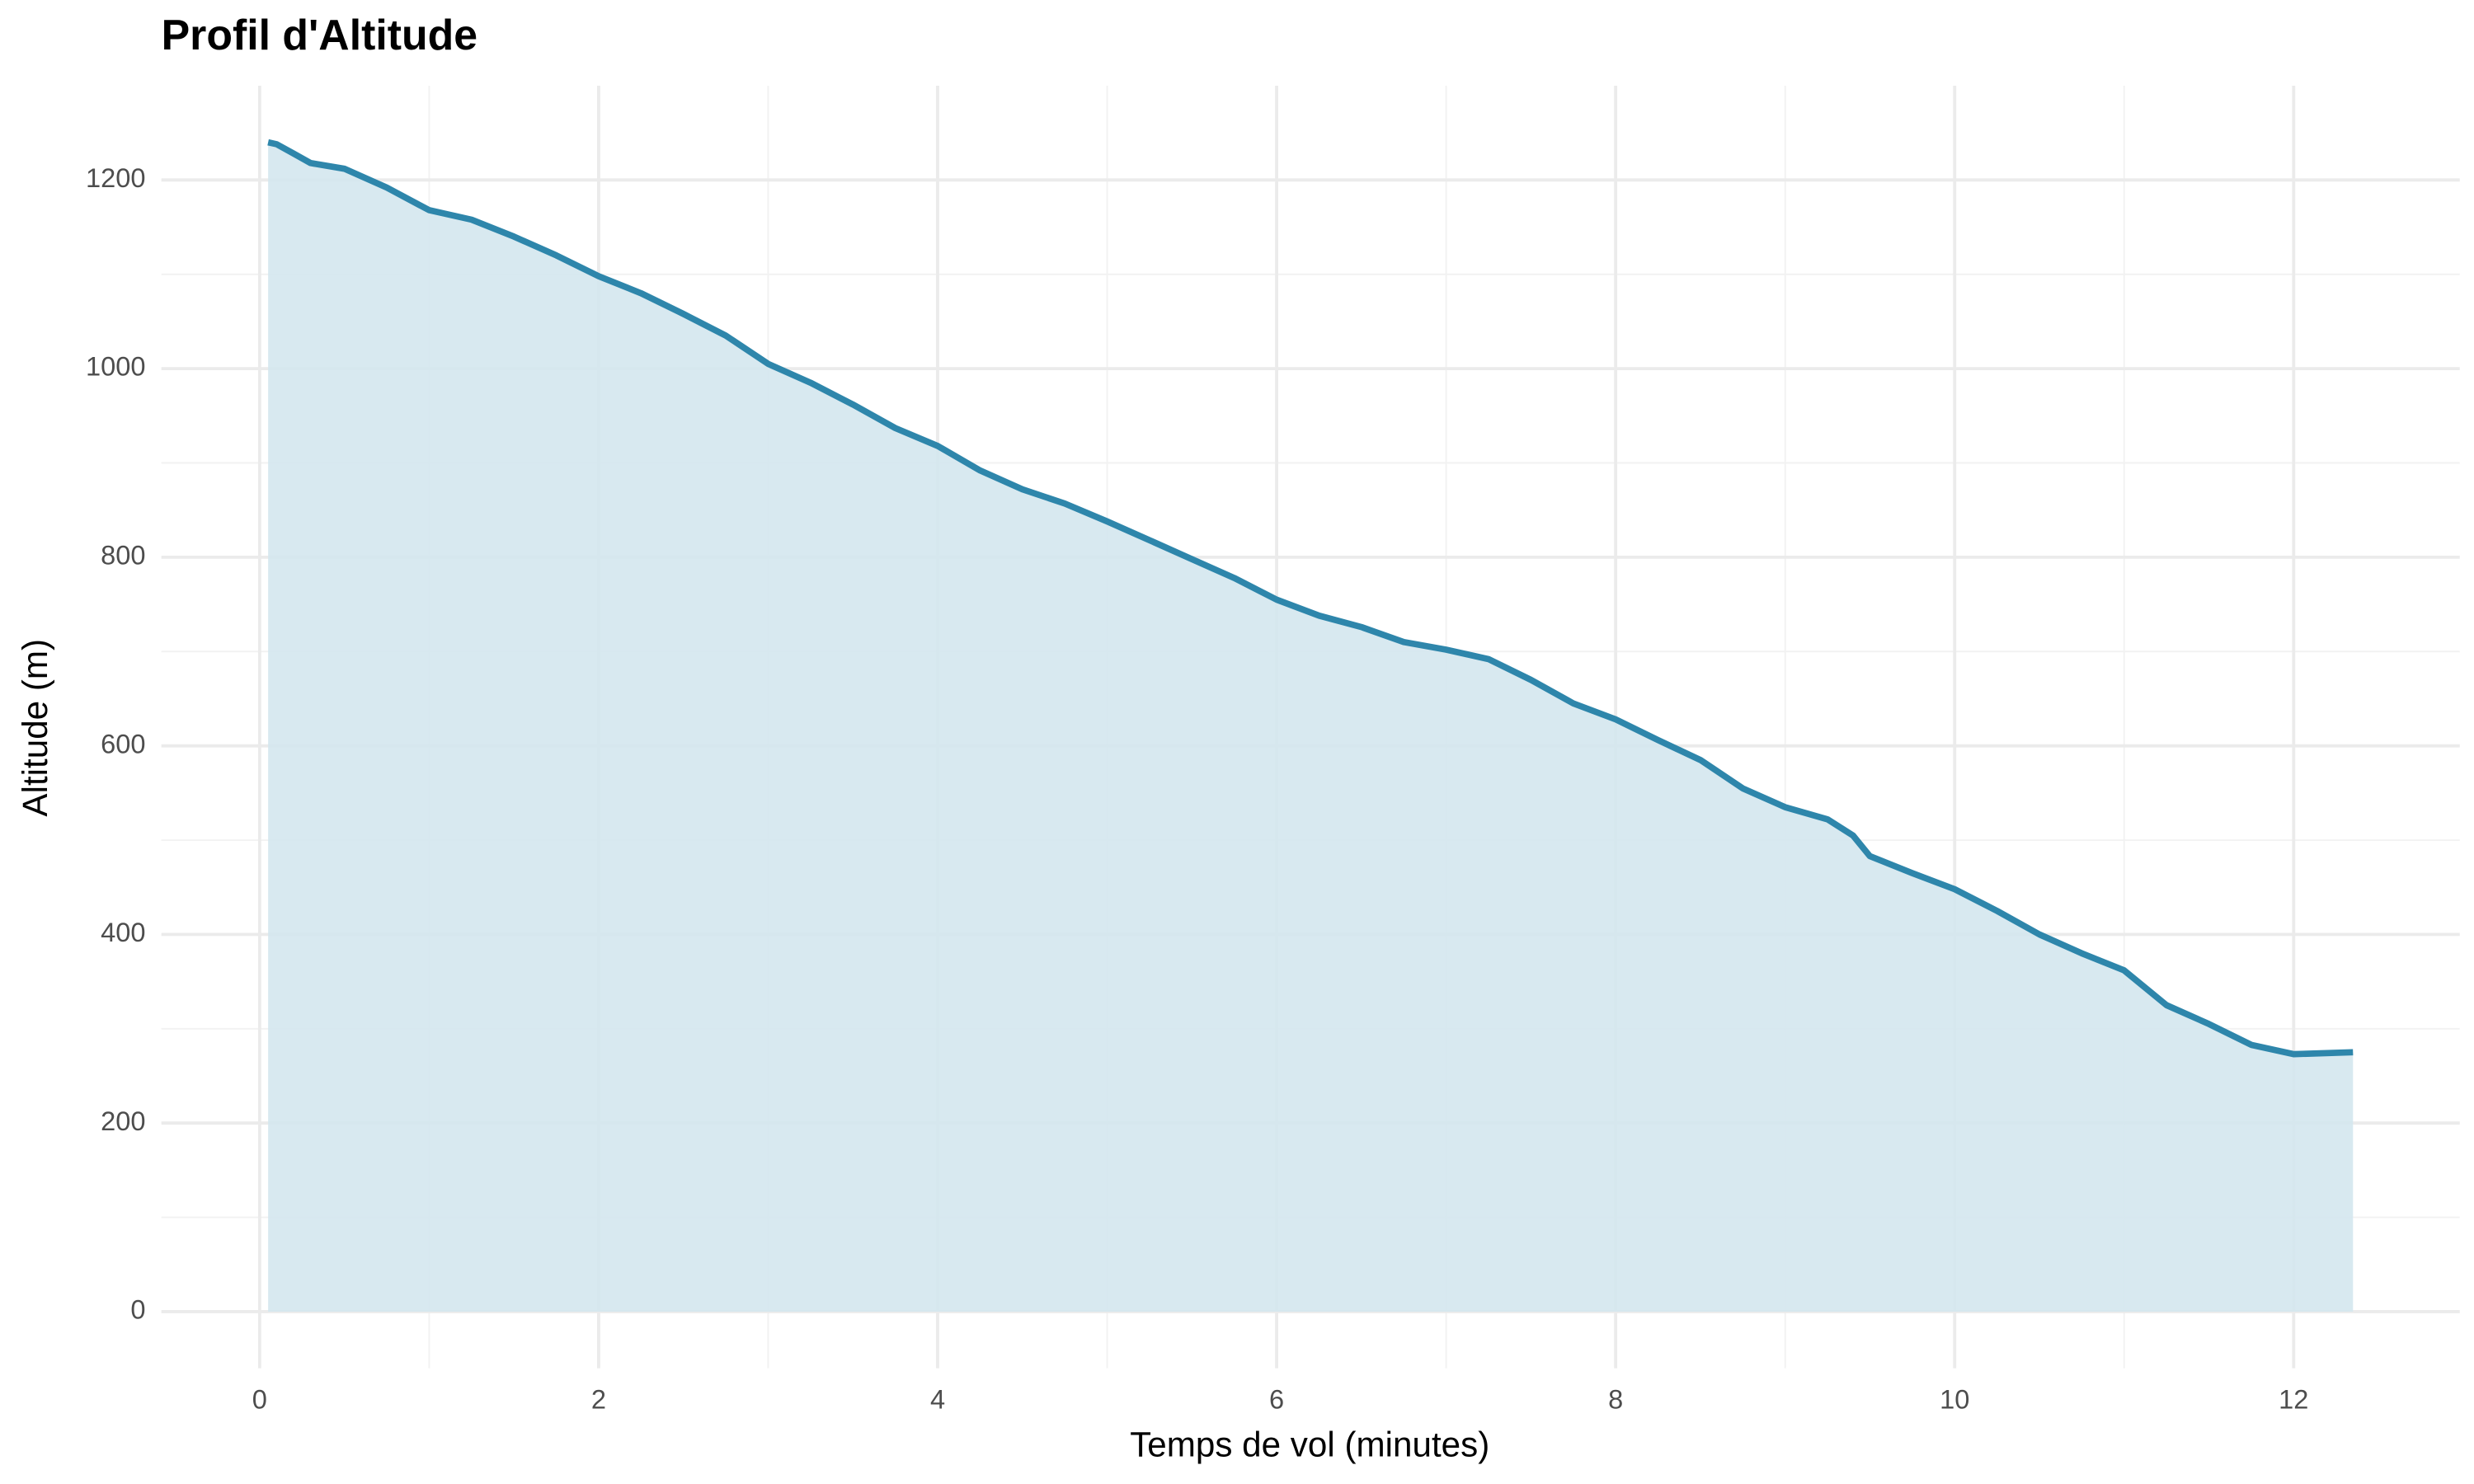 The width and height of the screenshot is (2474, 1484). What do you see at coordinates (123, 743) in the screenshot?
I see `y-tick-label: 600` at bounding box center [123, 743].